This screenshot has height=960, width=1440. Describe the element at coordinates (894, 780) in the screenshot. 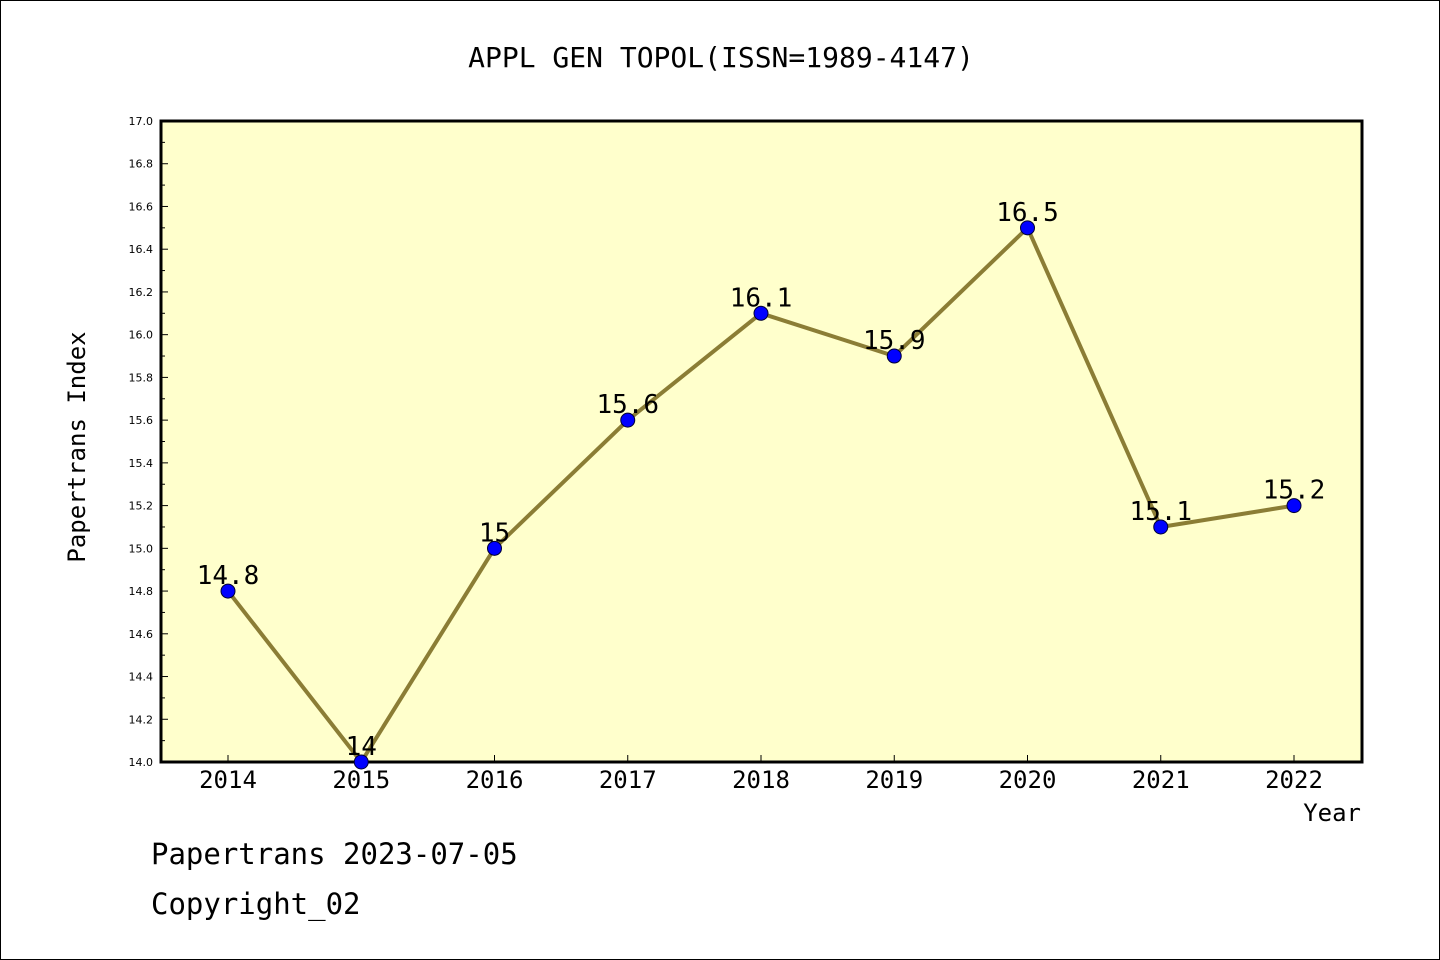

I see `x-tick-label: 2019` at that location.